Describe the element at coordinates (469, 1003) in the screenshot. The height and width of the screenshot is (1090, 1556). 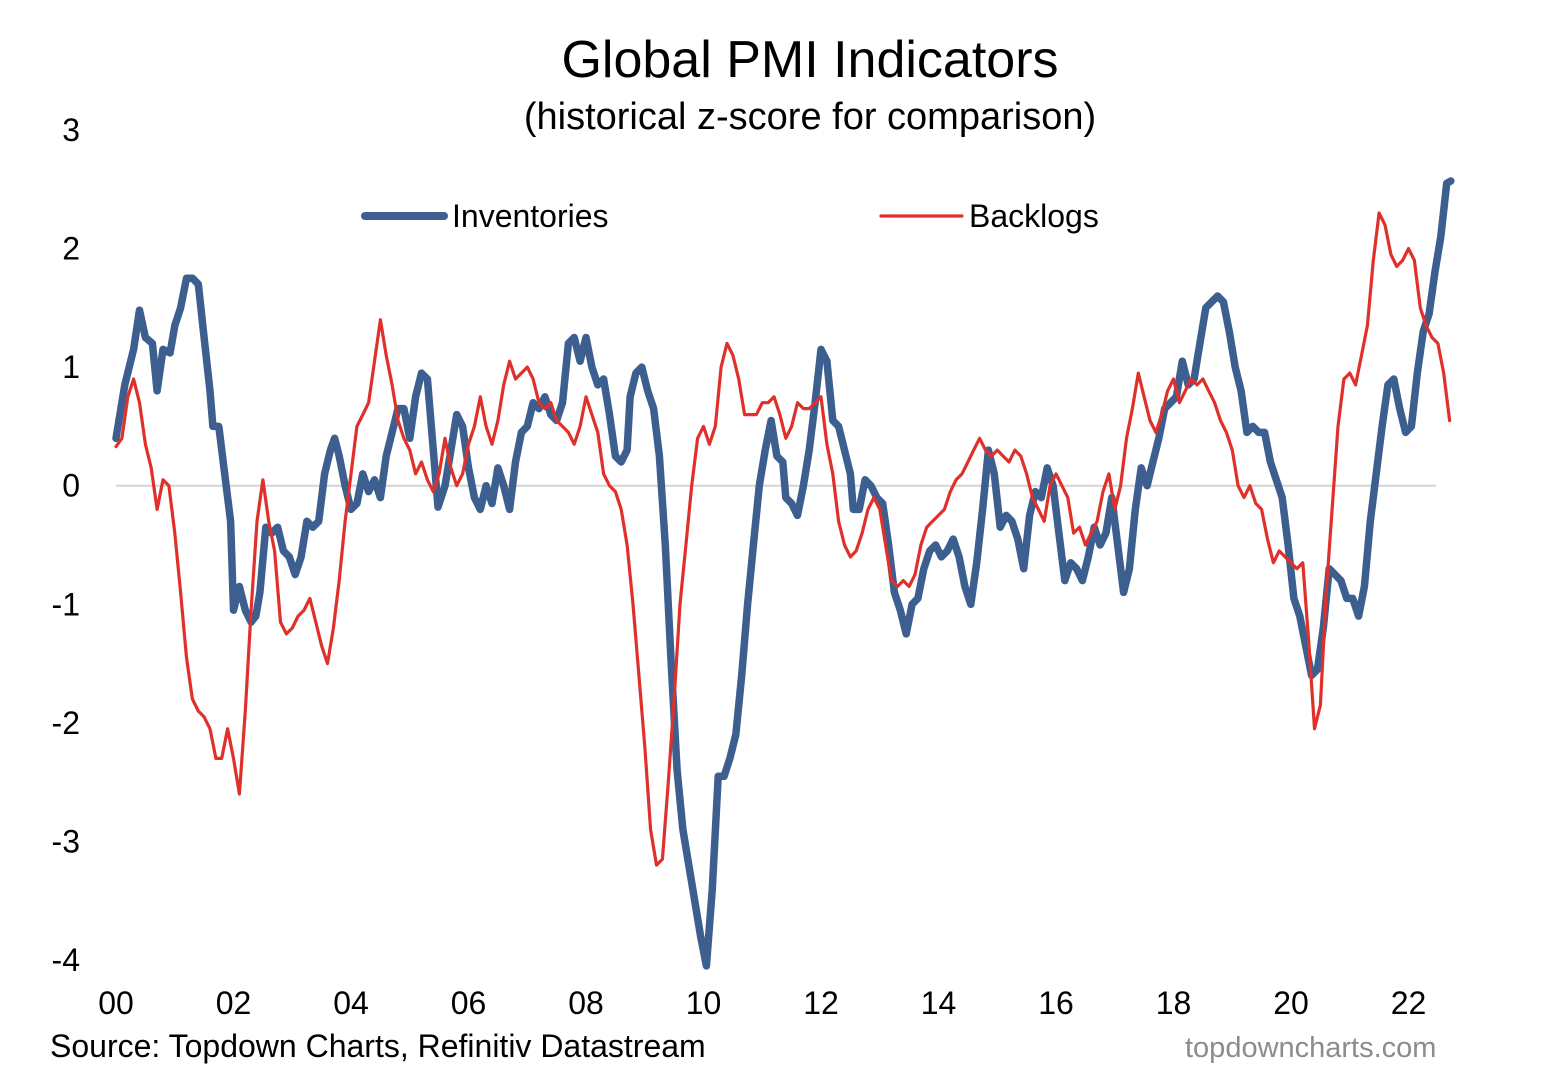
I see `x-tick-label: 06` at that location.